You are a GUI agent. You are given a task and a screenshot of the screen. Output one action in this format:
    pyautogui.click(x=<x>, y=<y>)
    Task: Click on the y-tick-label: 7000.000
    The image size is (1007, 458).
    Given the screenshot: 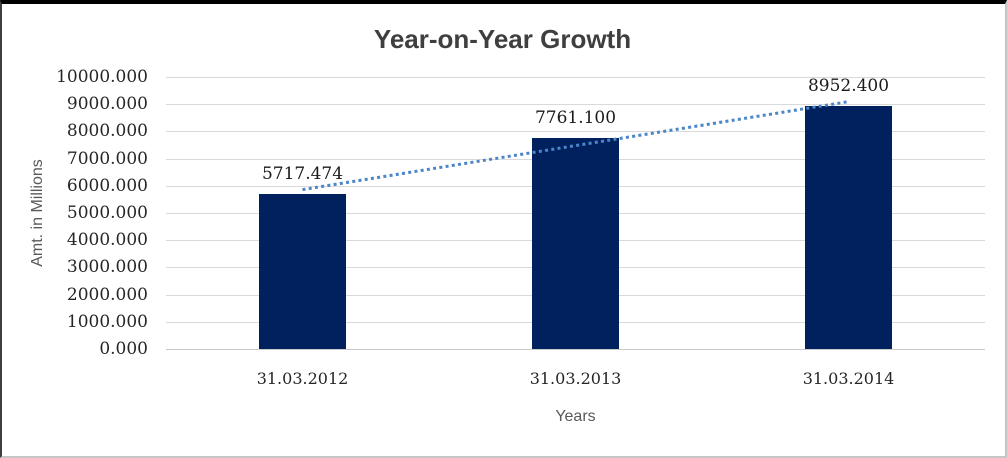 What is the action you would take?
    pyautogui.click(x=107, y=158)
    